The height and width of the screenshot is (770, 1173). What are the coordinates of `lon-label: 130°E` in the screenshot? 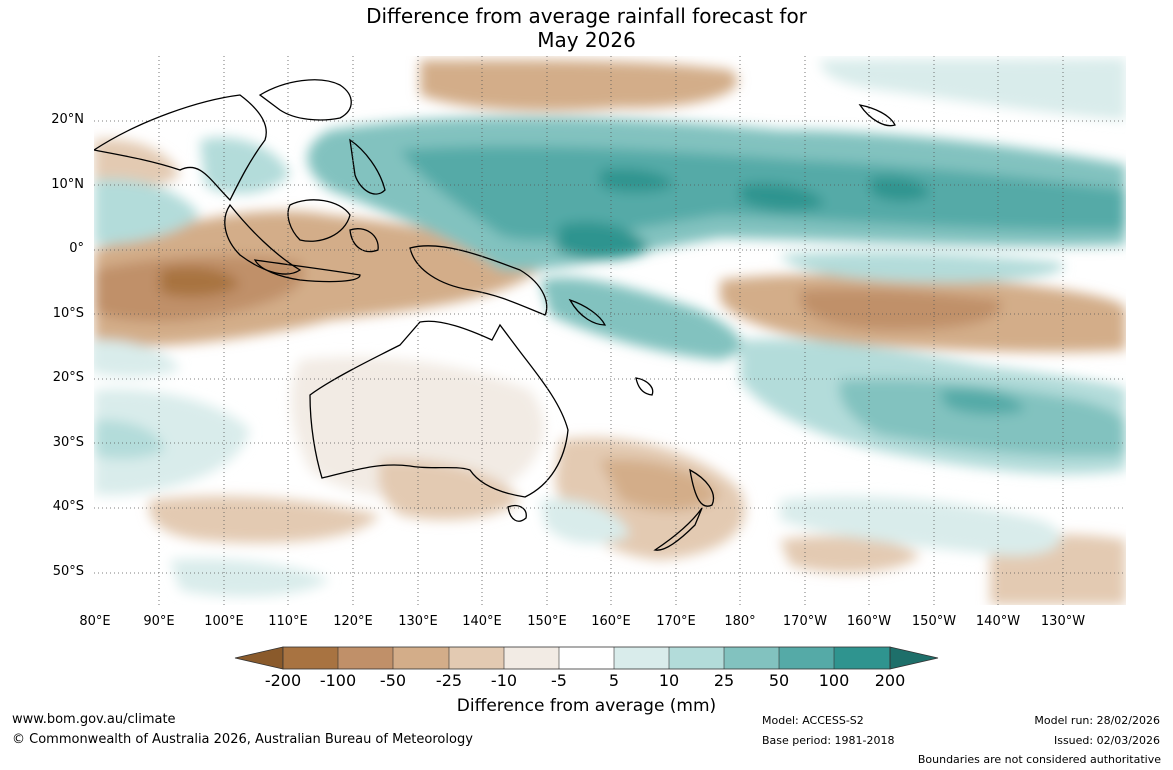 It's located at (418, 621).